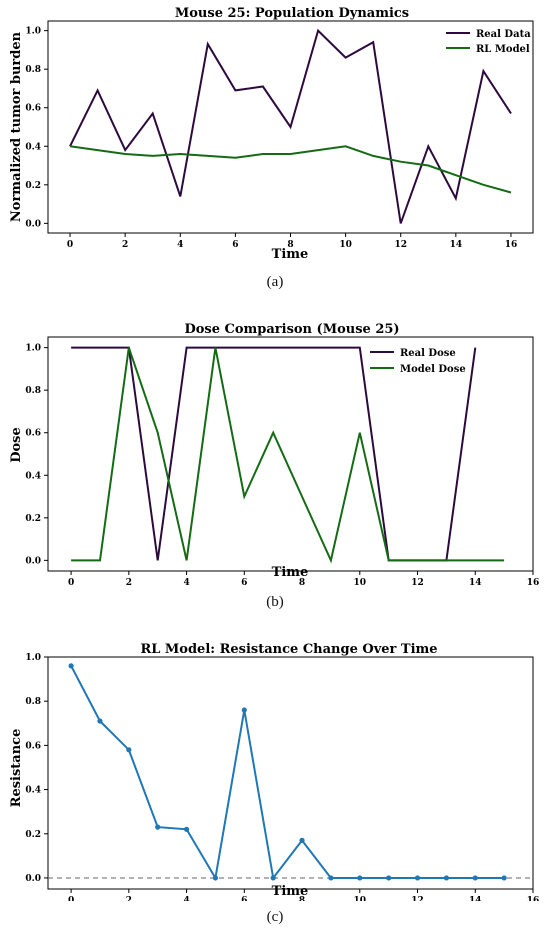 Image resolution: width=550 pixels, height=935 pixels. I want to click on legend-label-model-dose: Model Dose, so click(433, 369).